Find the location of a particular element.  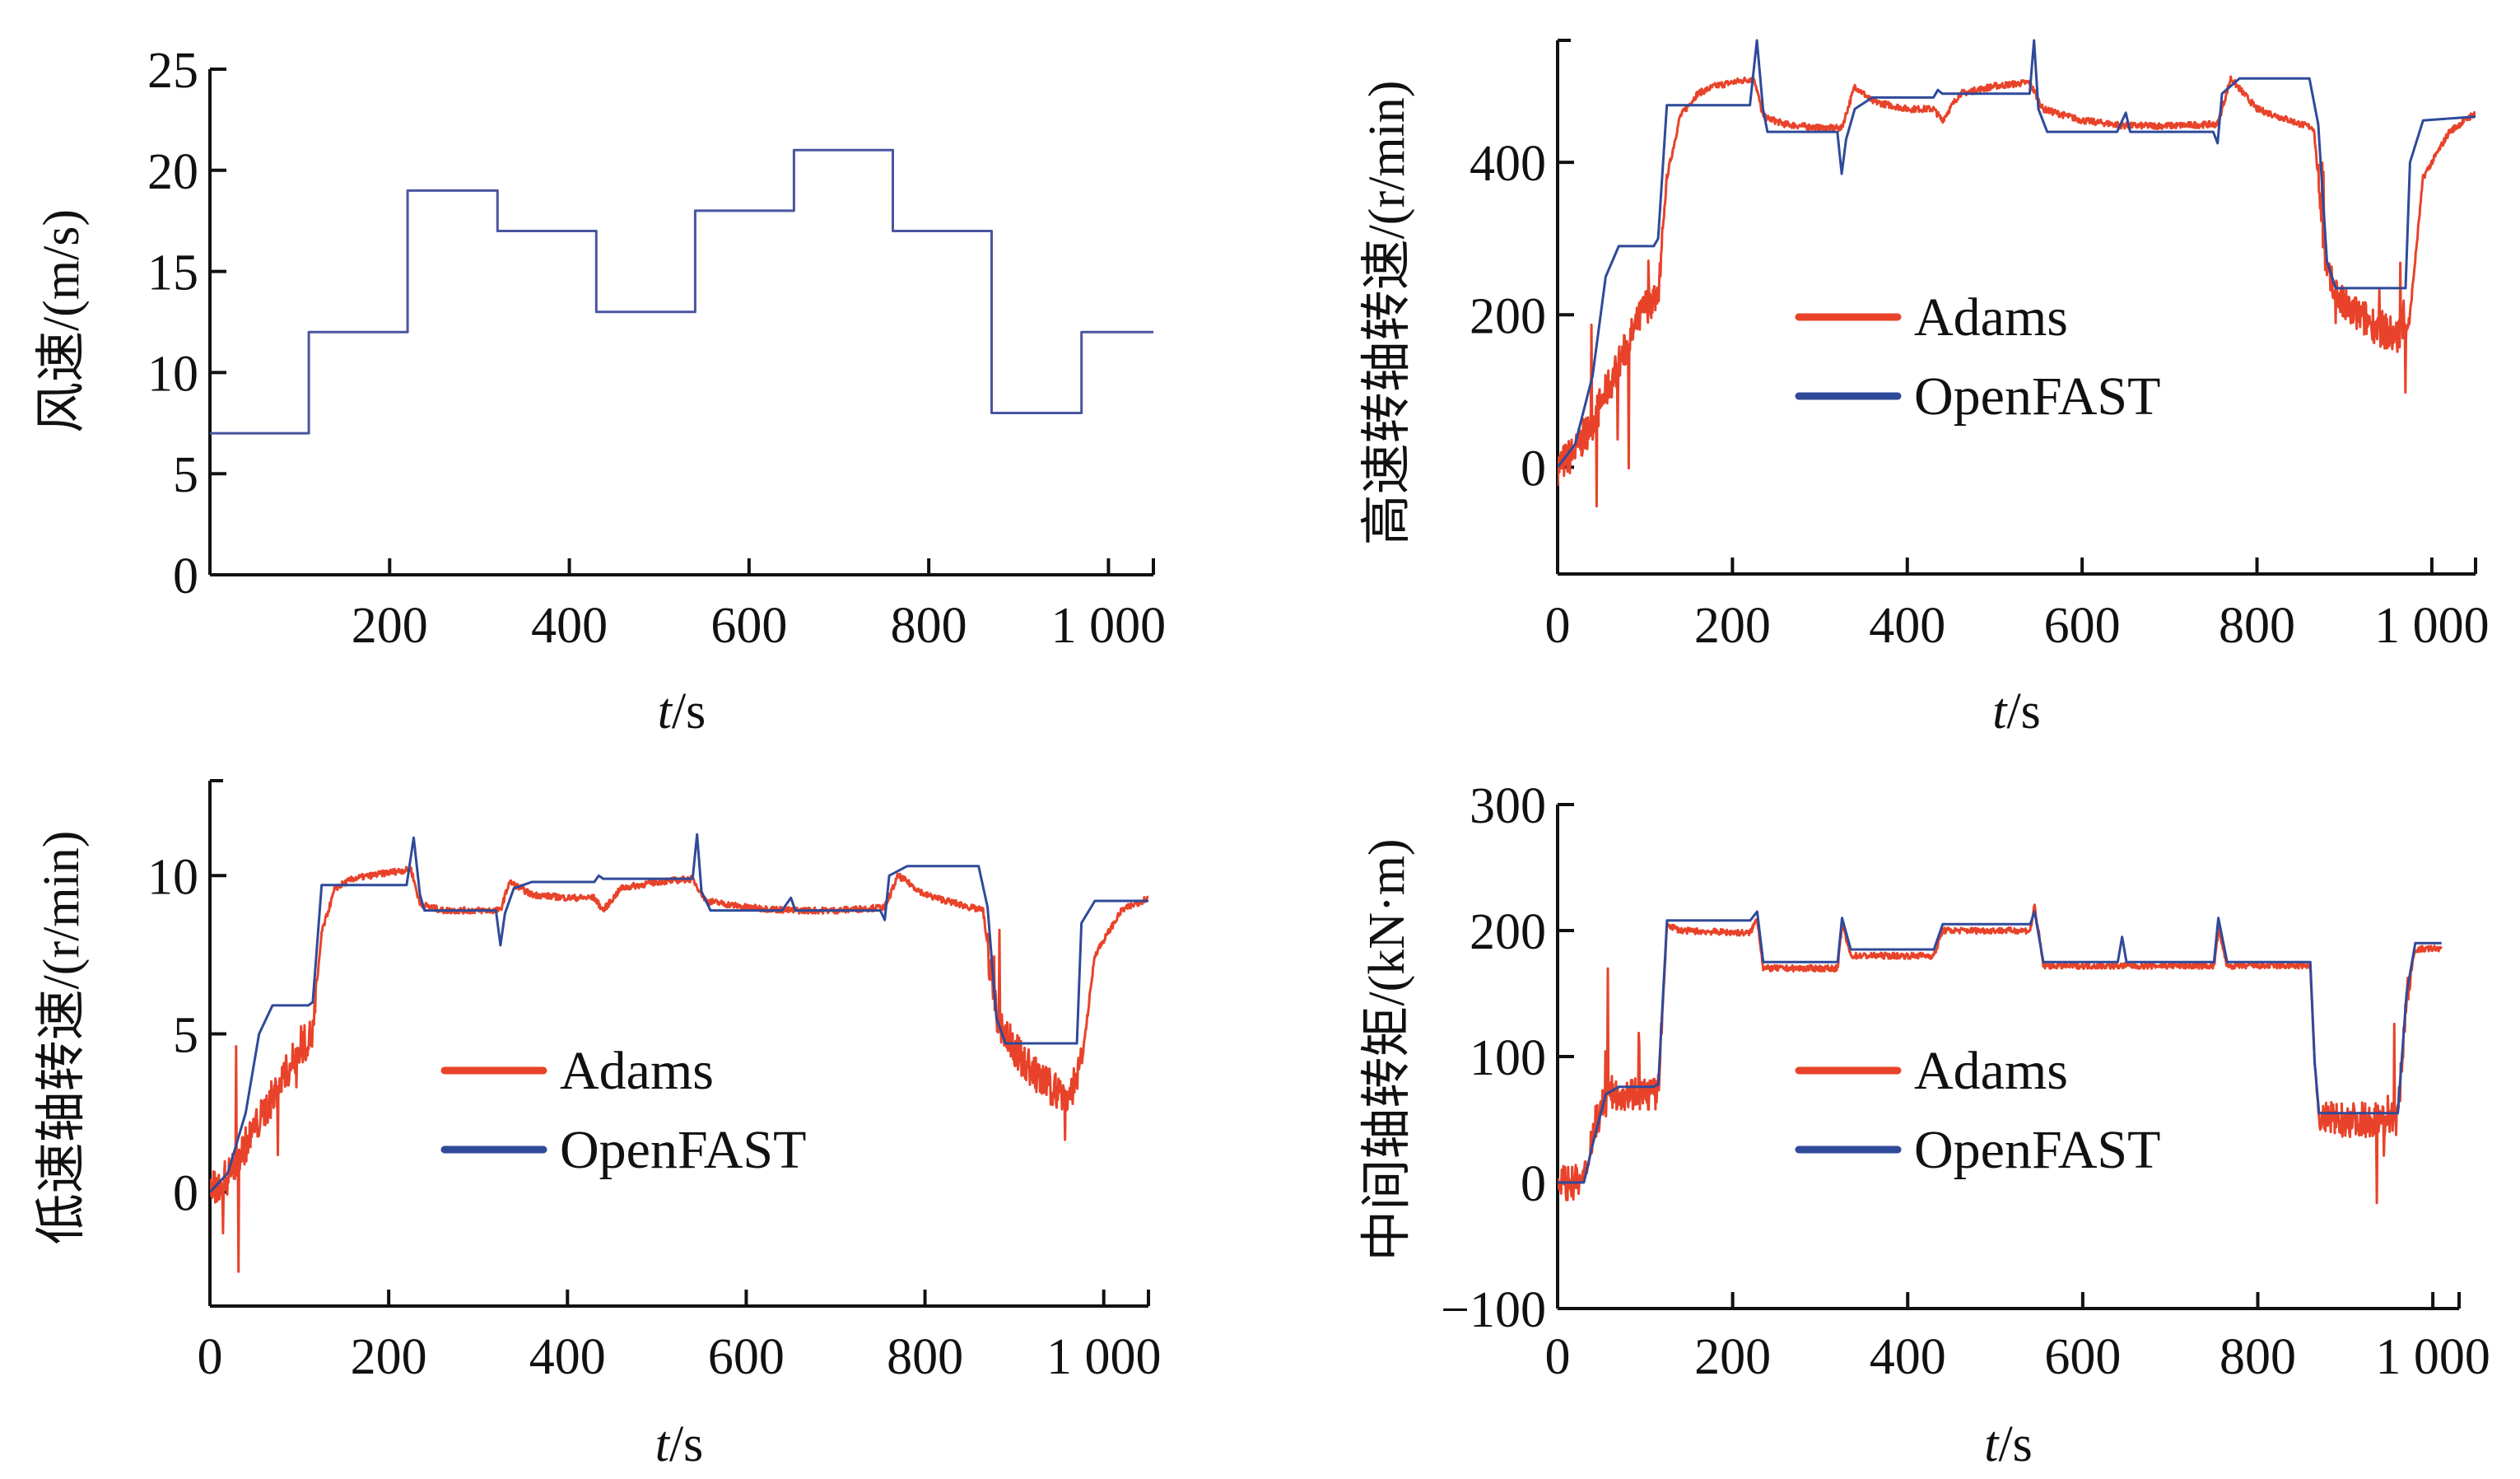

y-tick-label: 300 is located at coordinates (1508, 806).